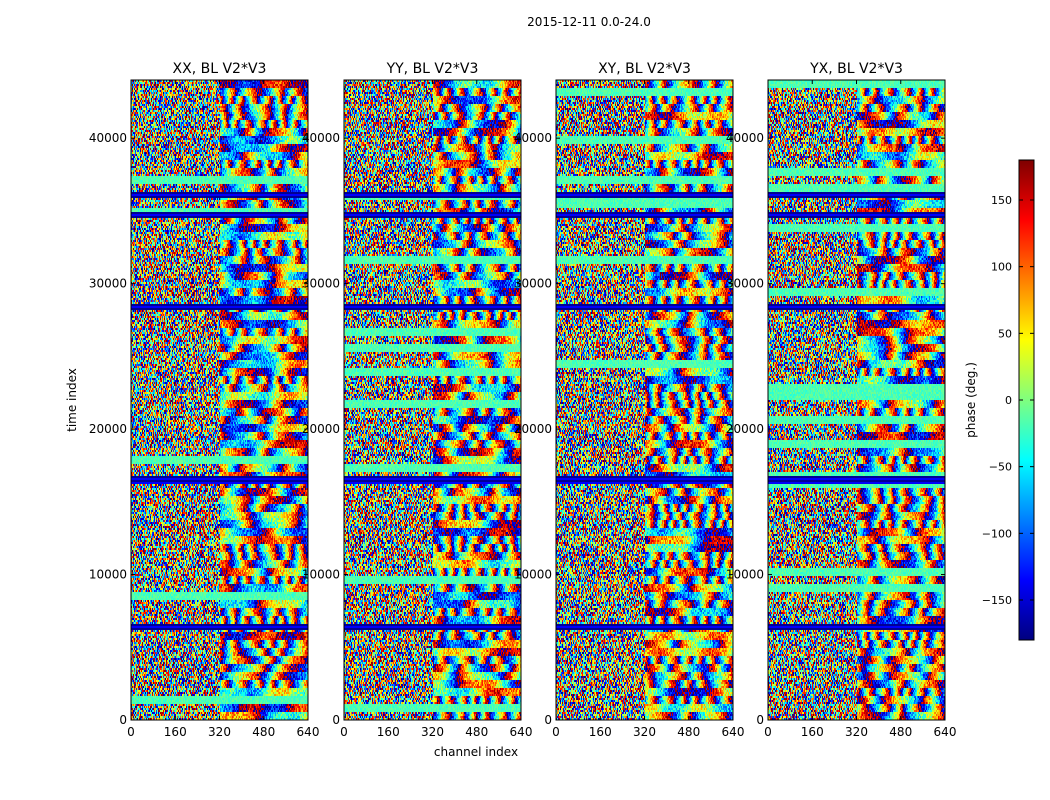 This screenshot has width=1050, height=800. Describe the element at coordinates (220, 69) in the screenshot. I see `panel-title: XX, BL V2*V3` at that location.